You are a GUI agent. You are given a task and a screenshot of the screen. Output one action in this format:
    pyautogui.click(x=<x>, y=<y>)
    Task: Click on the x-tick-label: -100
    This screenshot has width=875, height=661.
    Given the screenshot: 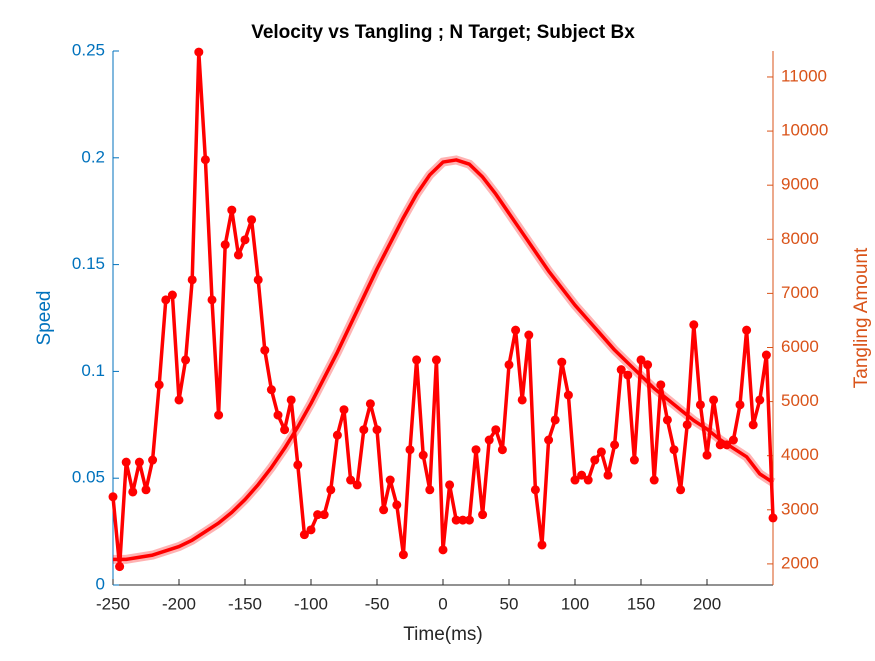 What is the action you would take?
    pyautogui.click(x=311, y=603)
    